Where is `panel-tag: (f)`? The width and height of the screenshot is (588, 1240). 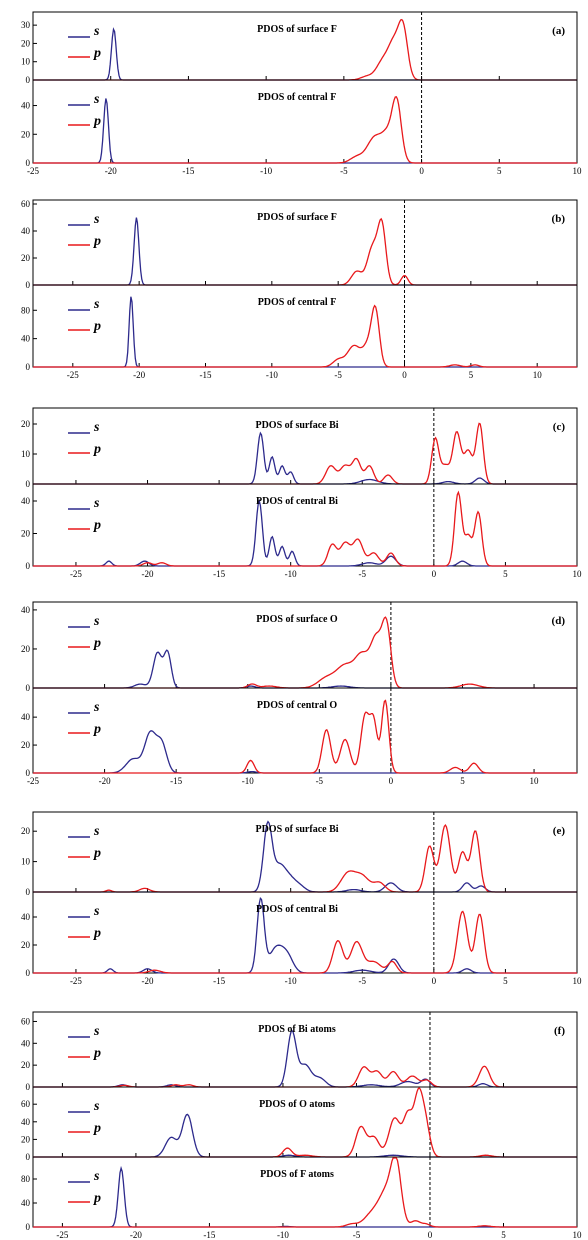 panel-tag: (f) is located at coordinates (559, 1031).